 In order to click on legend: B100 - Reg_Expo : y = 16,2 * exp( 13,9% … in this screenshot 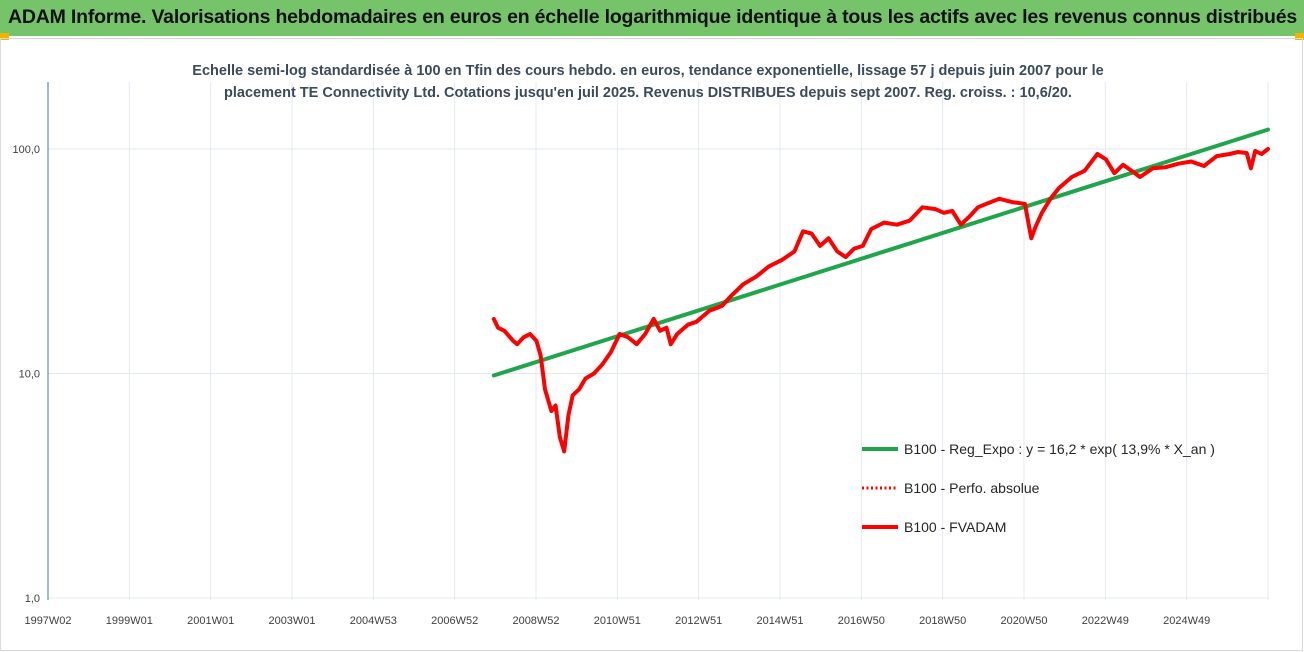, I will do `click(1038, 488)`.